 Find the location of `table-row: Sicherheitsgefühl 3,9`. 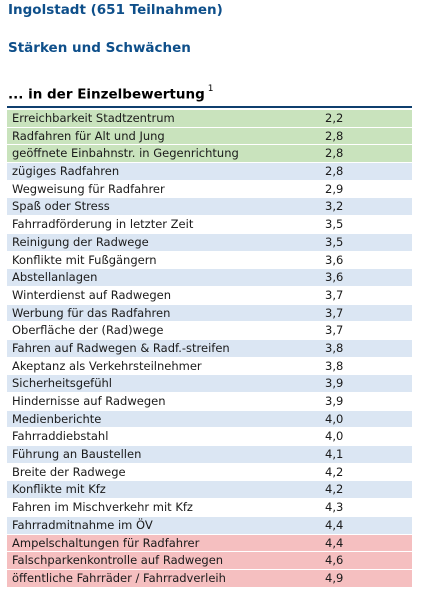

table-row: Sicherheitsgefühl 3,9 is located at coordinates (209, 384).